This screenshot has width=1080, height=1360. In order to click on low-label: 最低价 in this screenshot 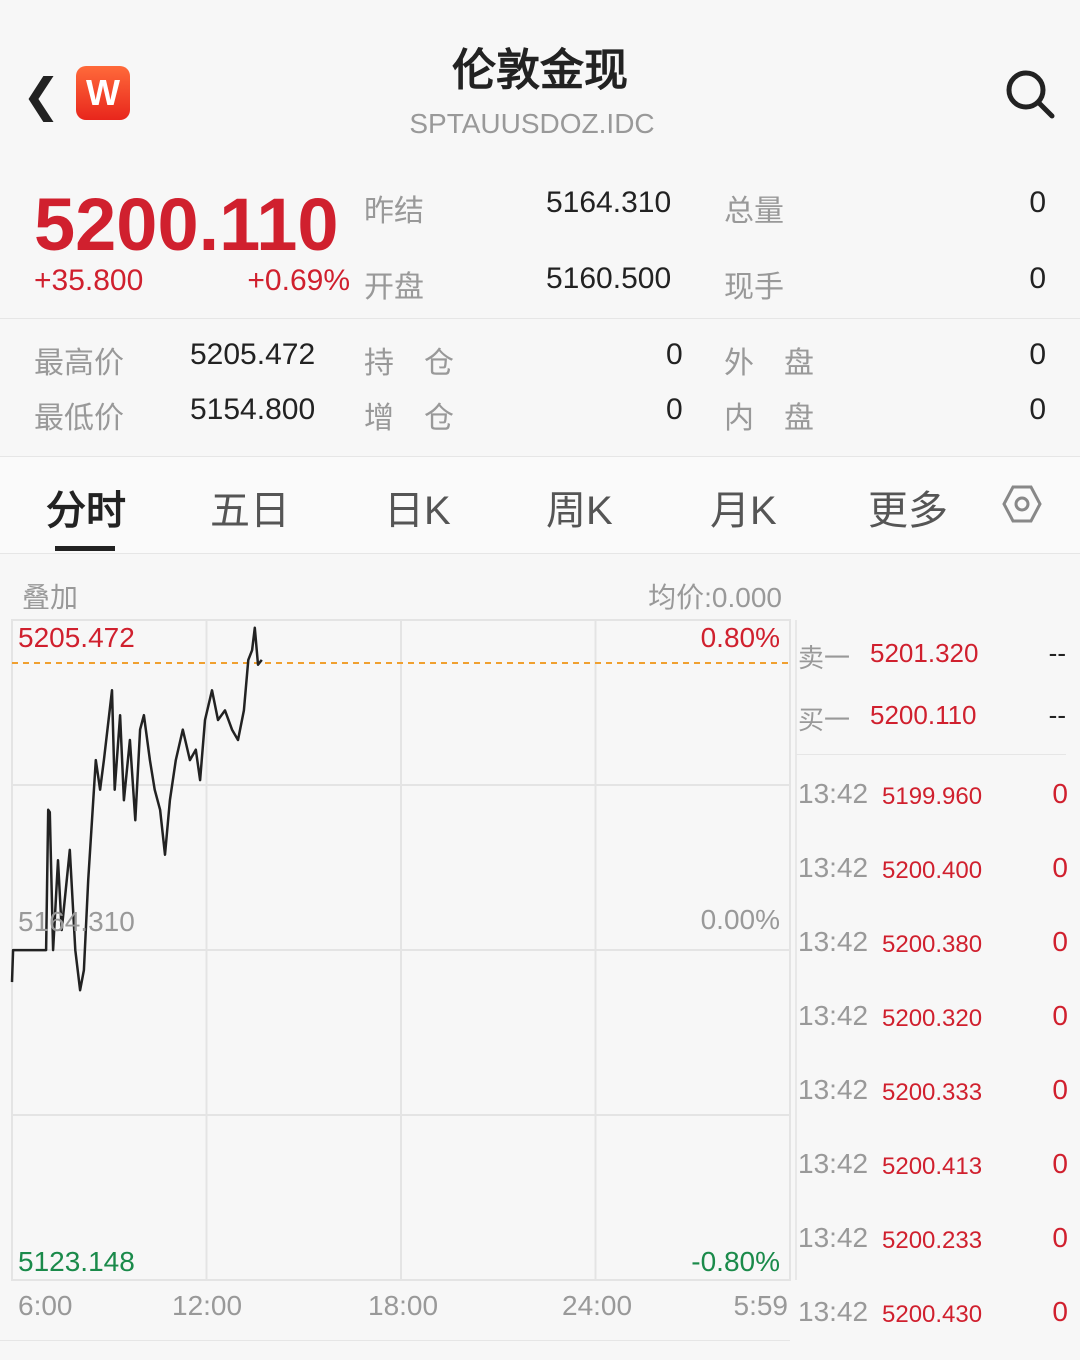, I will do `click(79, 418)`.